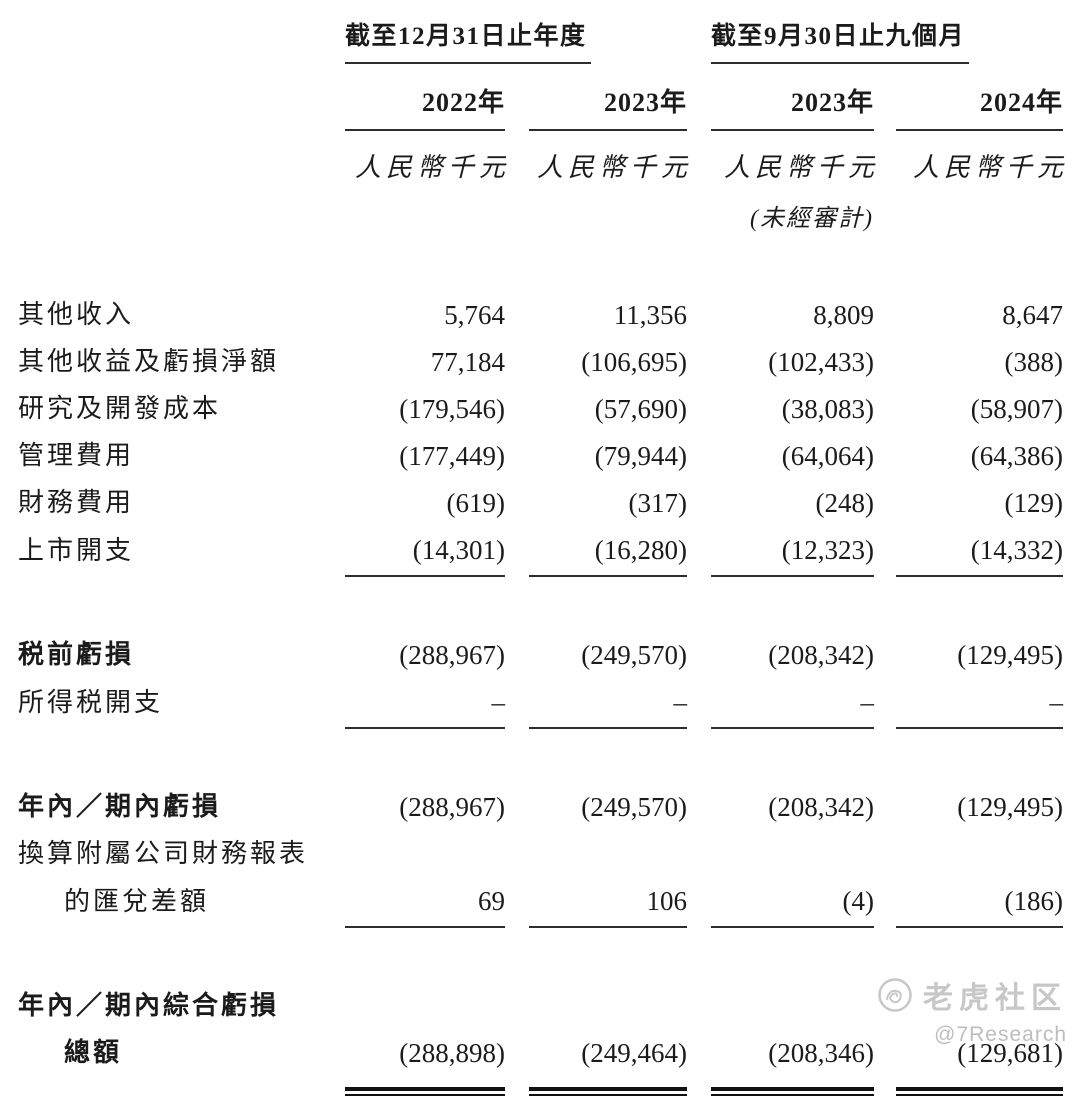  What do you see at coordinates (425, 97) in the screenshot?
I see `year-header-2022: 2022年` at bounding box center [425, 97].